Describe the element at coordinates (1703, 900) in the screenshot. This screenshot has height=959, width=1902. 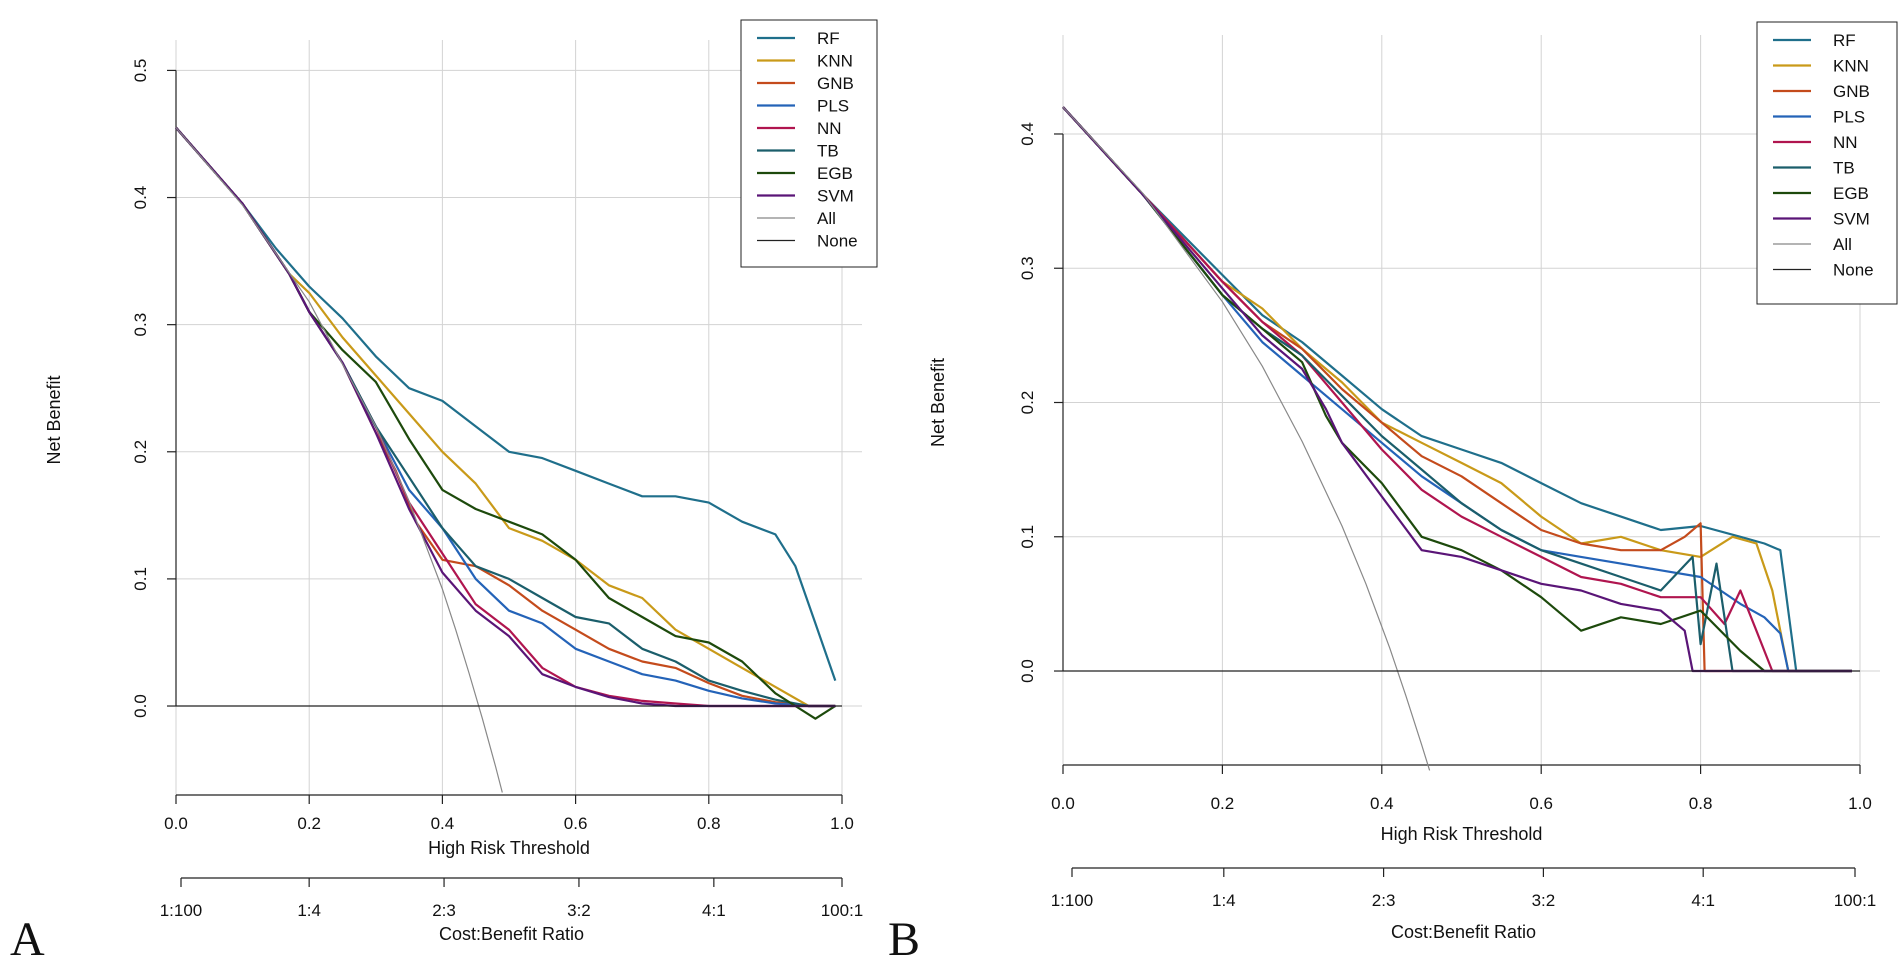
I see `panel-b-cost-tick-label-4: 4:1` at that location.